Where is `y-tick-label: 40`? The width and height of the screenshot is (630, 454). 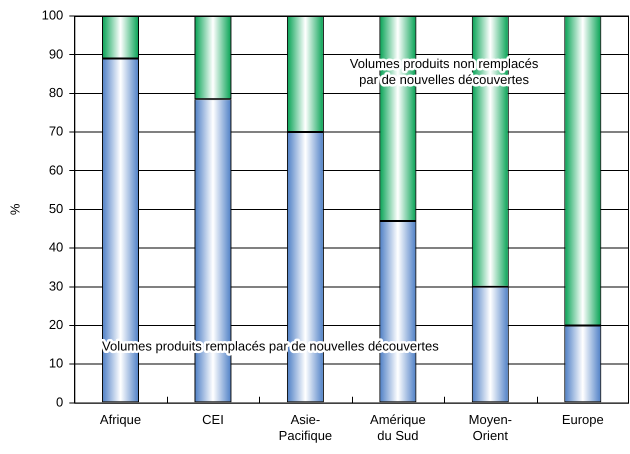
y-tick-label: 40 is located at coordinates (56, 247).